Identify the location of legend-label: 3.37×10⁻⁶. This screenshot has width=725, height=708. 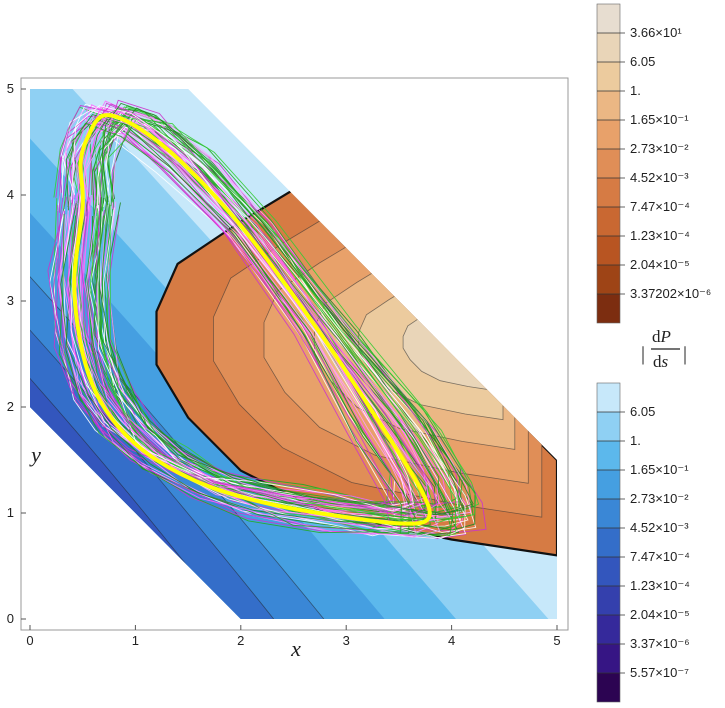
(660, 643).